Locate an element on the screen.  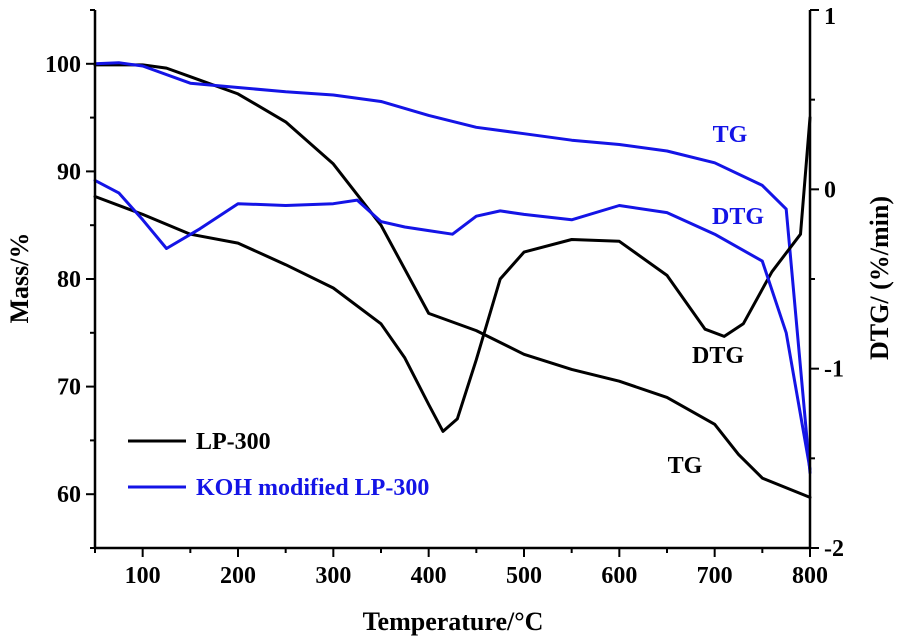
y-left-tick-label: 80 is located at coordinates (69, 280).